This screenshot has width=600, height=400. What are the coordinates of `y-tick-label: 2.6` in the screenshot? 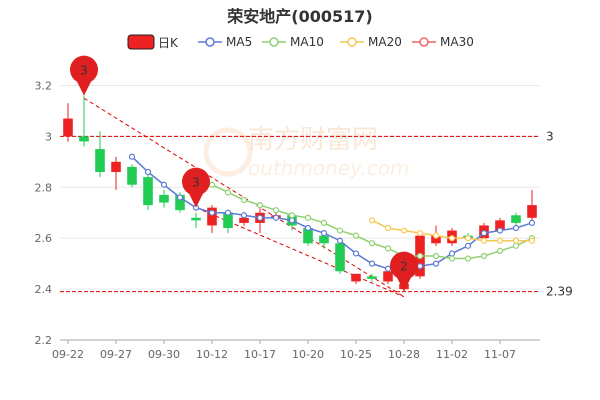 It's located at (44, 238).